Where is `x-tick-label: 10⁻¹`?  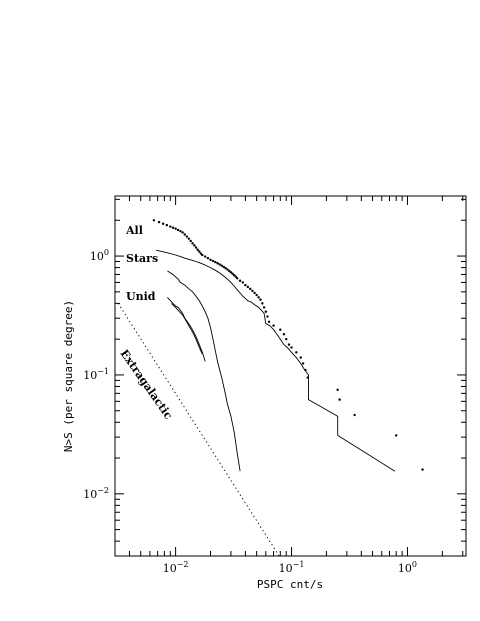
x-tick-label: 10⁻¹ is located at coordinates (292, 567).